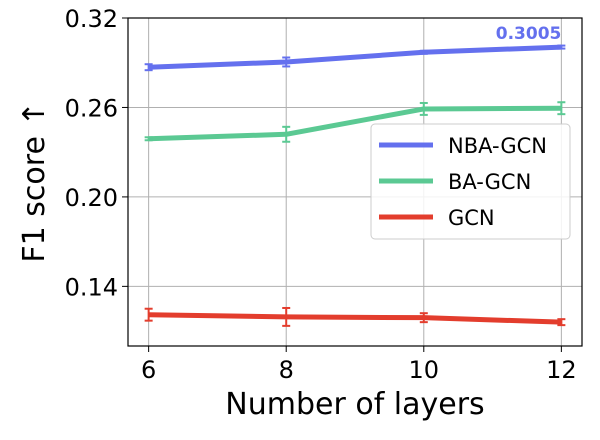 This screenshot has height=440, width=600. Describe the element at coordinates (471, 218) in the screenshot. I see `legend-label-gcn: GCN` at that location.